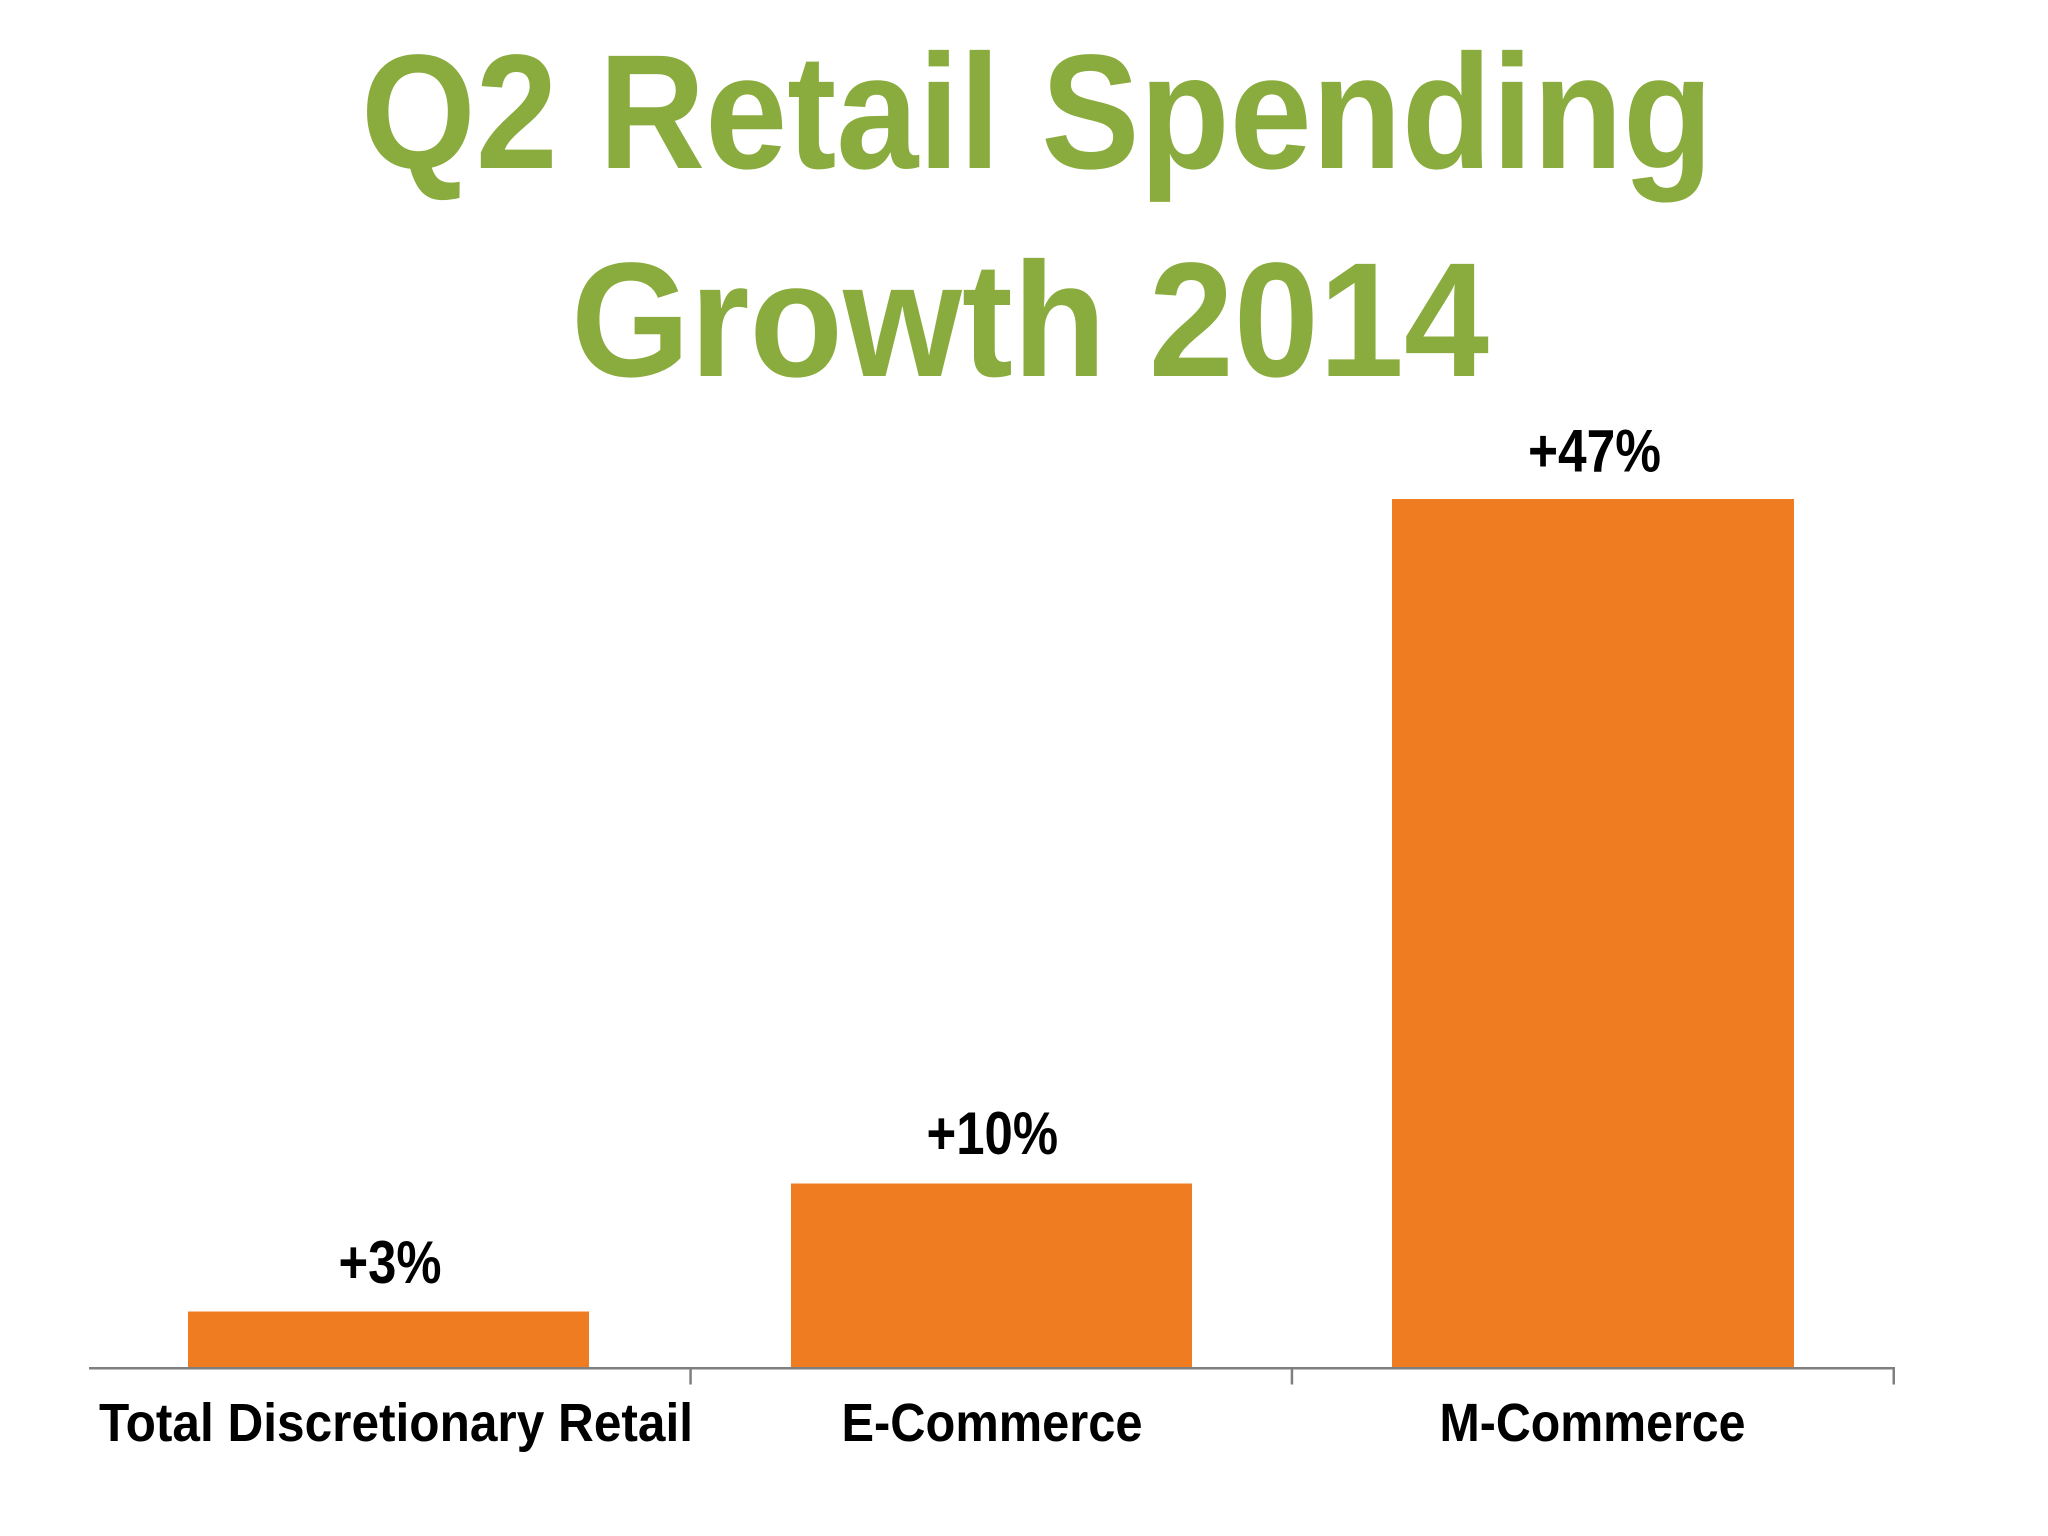  Describe the element at coordinates (993, 1133) in the screenshot. I see `svg-text: +10%` at that location.